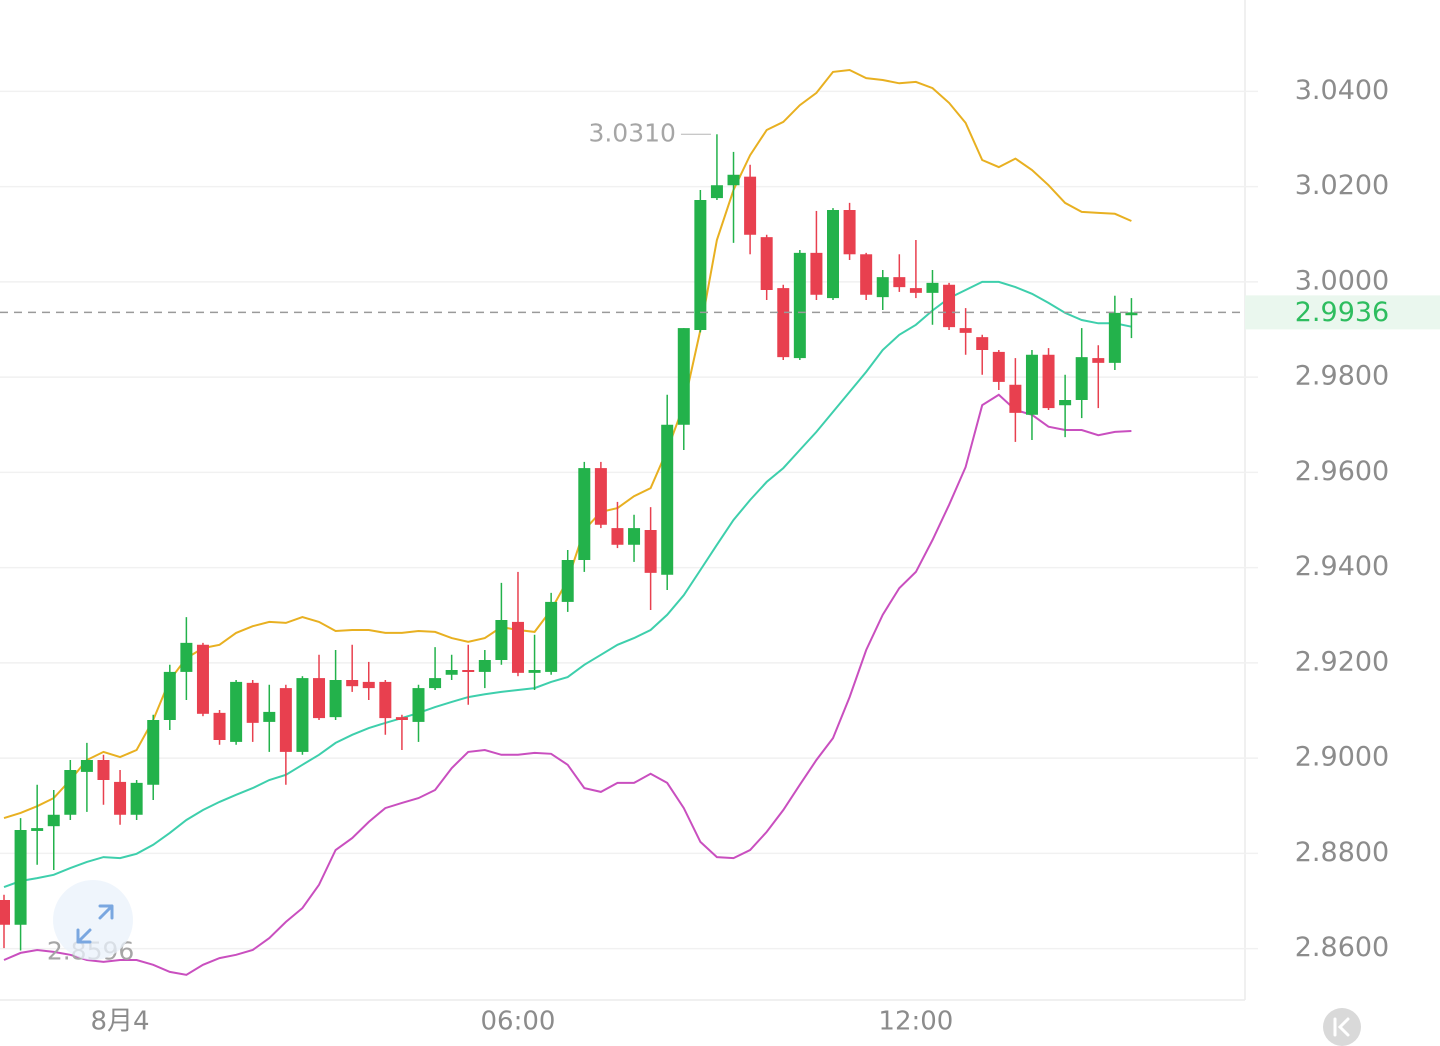 The height and width of the screenshot is (1046, 1440). Describe the element at coordinates (1342, 376) in the screenshot. I see `y-tick-label: 2.9800` at that location.